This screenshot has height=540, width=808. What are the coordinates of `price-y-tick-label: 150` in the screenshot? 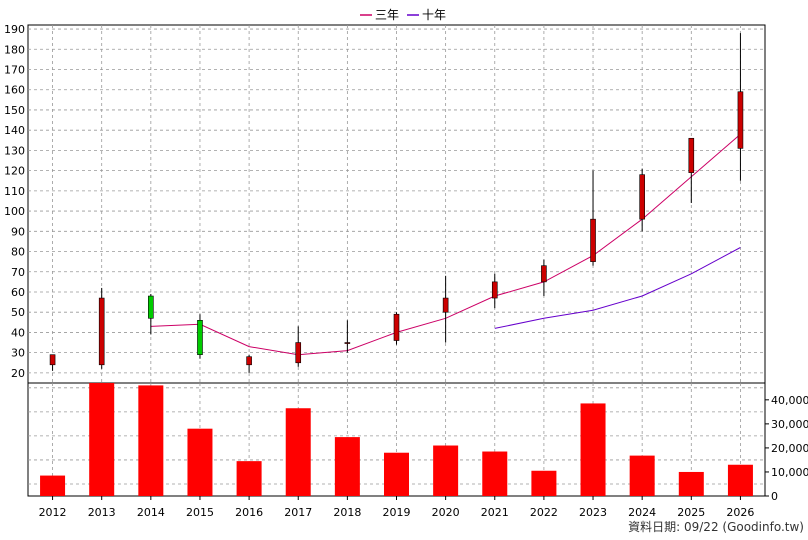 It's located at (14, 110).